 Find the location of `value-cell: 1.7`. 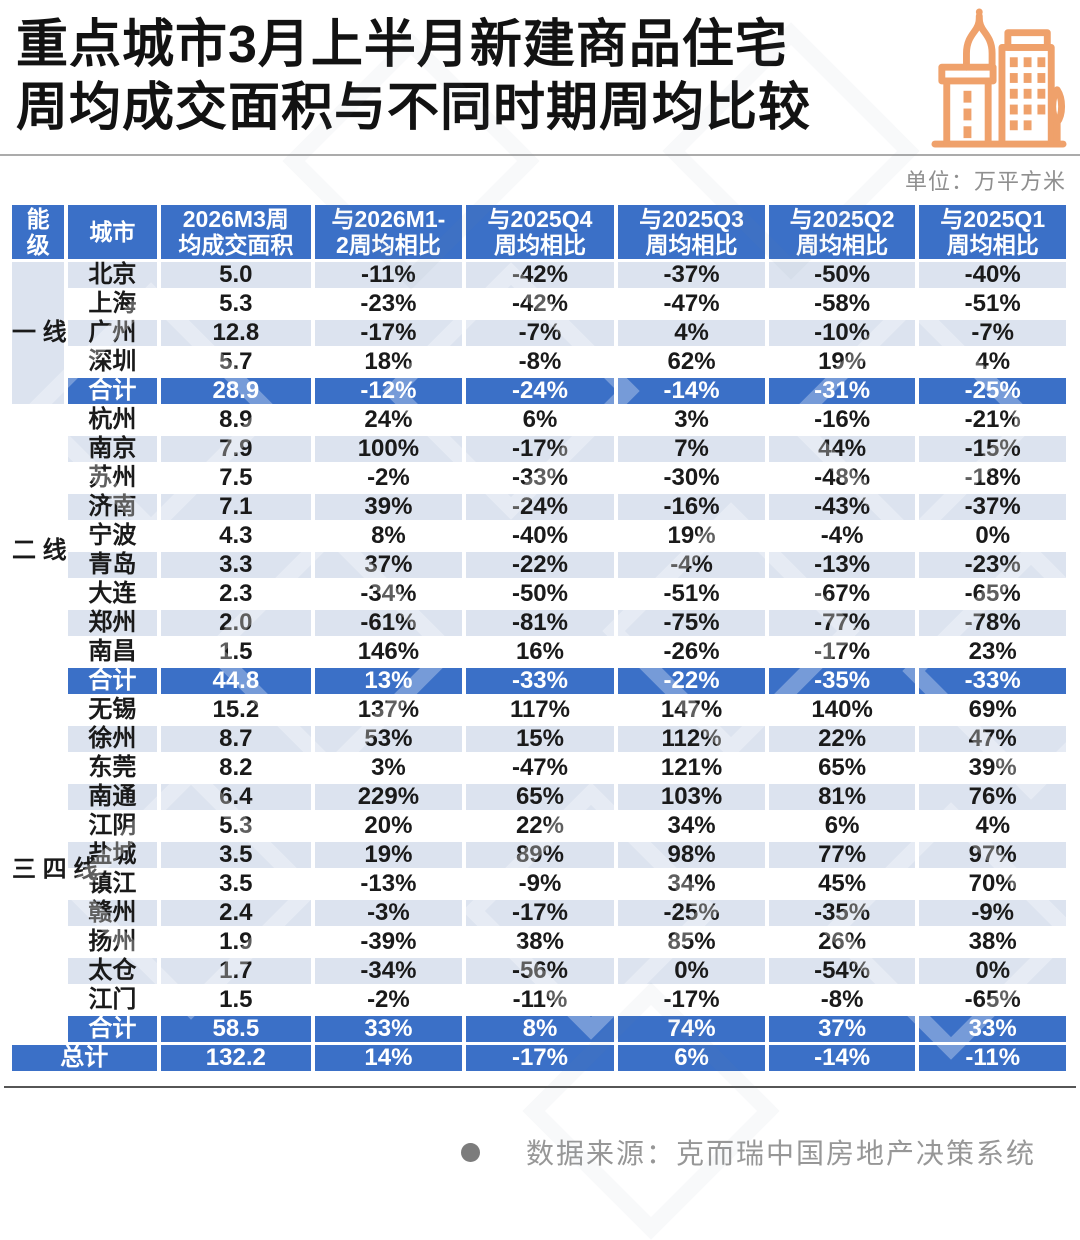

value-cell: 1.7 is located at coordinates (236, 971).